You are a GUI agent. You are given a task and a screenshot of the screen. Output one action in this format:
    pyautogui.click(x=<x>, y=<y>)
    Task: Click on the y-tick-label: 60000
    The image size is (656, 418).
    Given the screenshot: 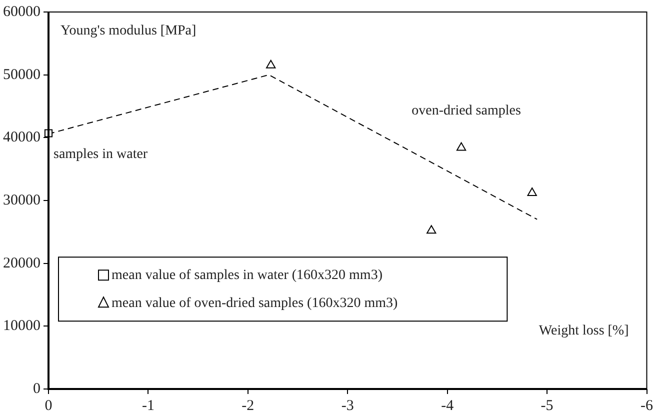 What is the action you would take?
    pyautogui.click(x=21, y=12)
    